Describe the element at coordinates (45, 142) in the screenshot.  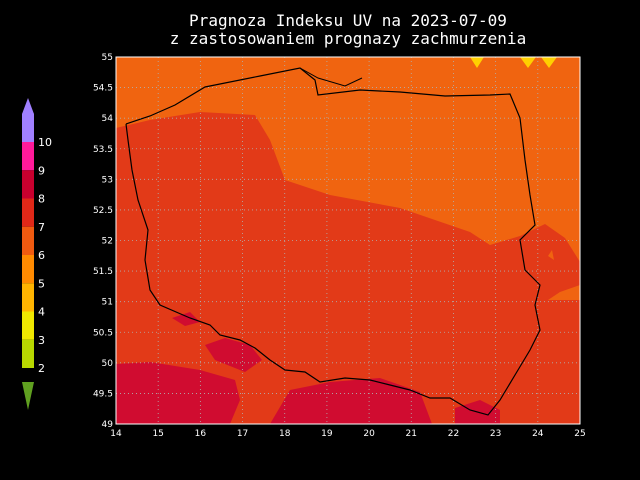
I see `colorbar-label: 10` at that location.